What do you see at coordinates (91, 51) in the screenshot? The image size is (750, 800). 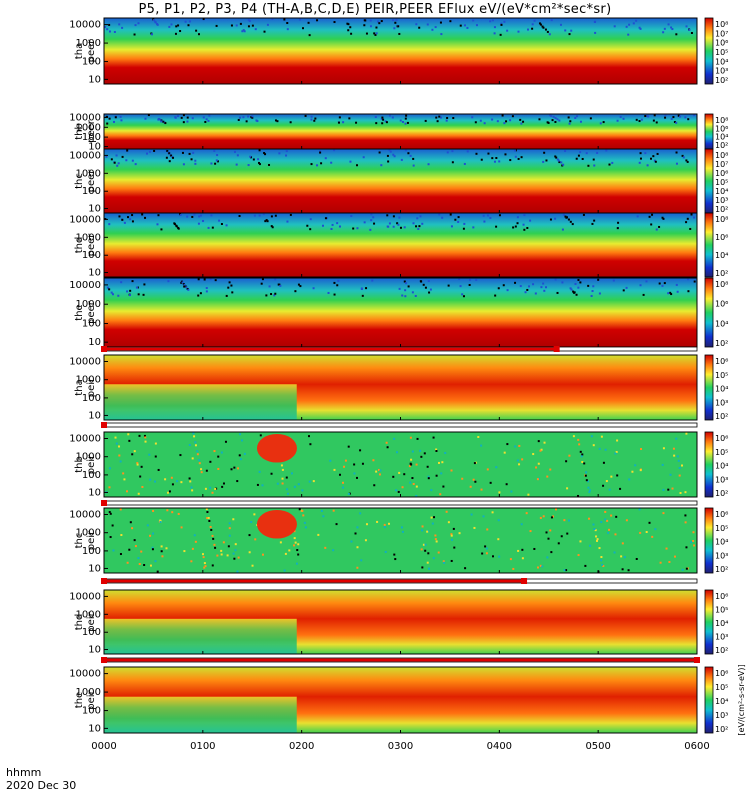 I see `panel-species-label: peer` at bounding box center [91, 51].